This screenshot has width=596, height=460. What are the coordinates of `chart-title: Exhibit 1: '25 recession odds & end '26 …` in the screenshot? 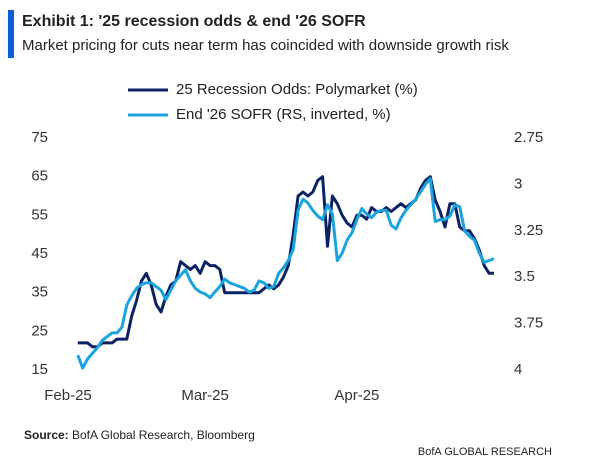 It's located at (194, 21).